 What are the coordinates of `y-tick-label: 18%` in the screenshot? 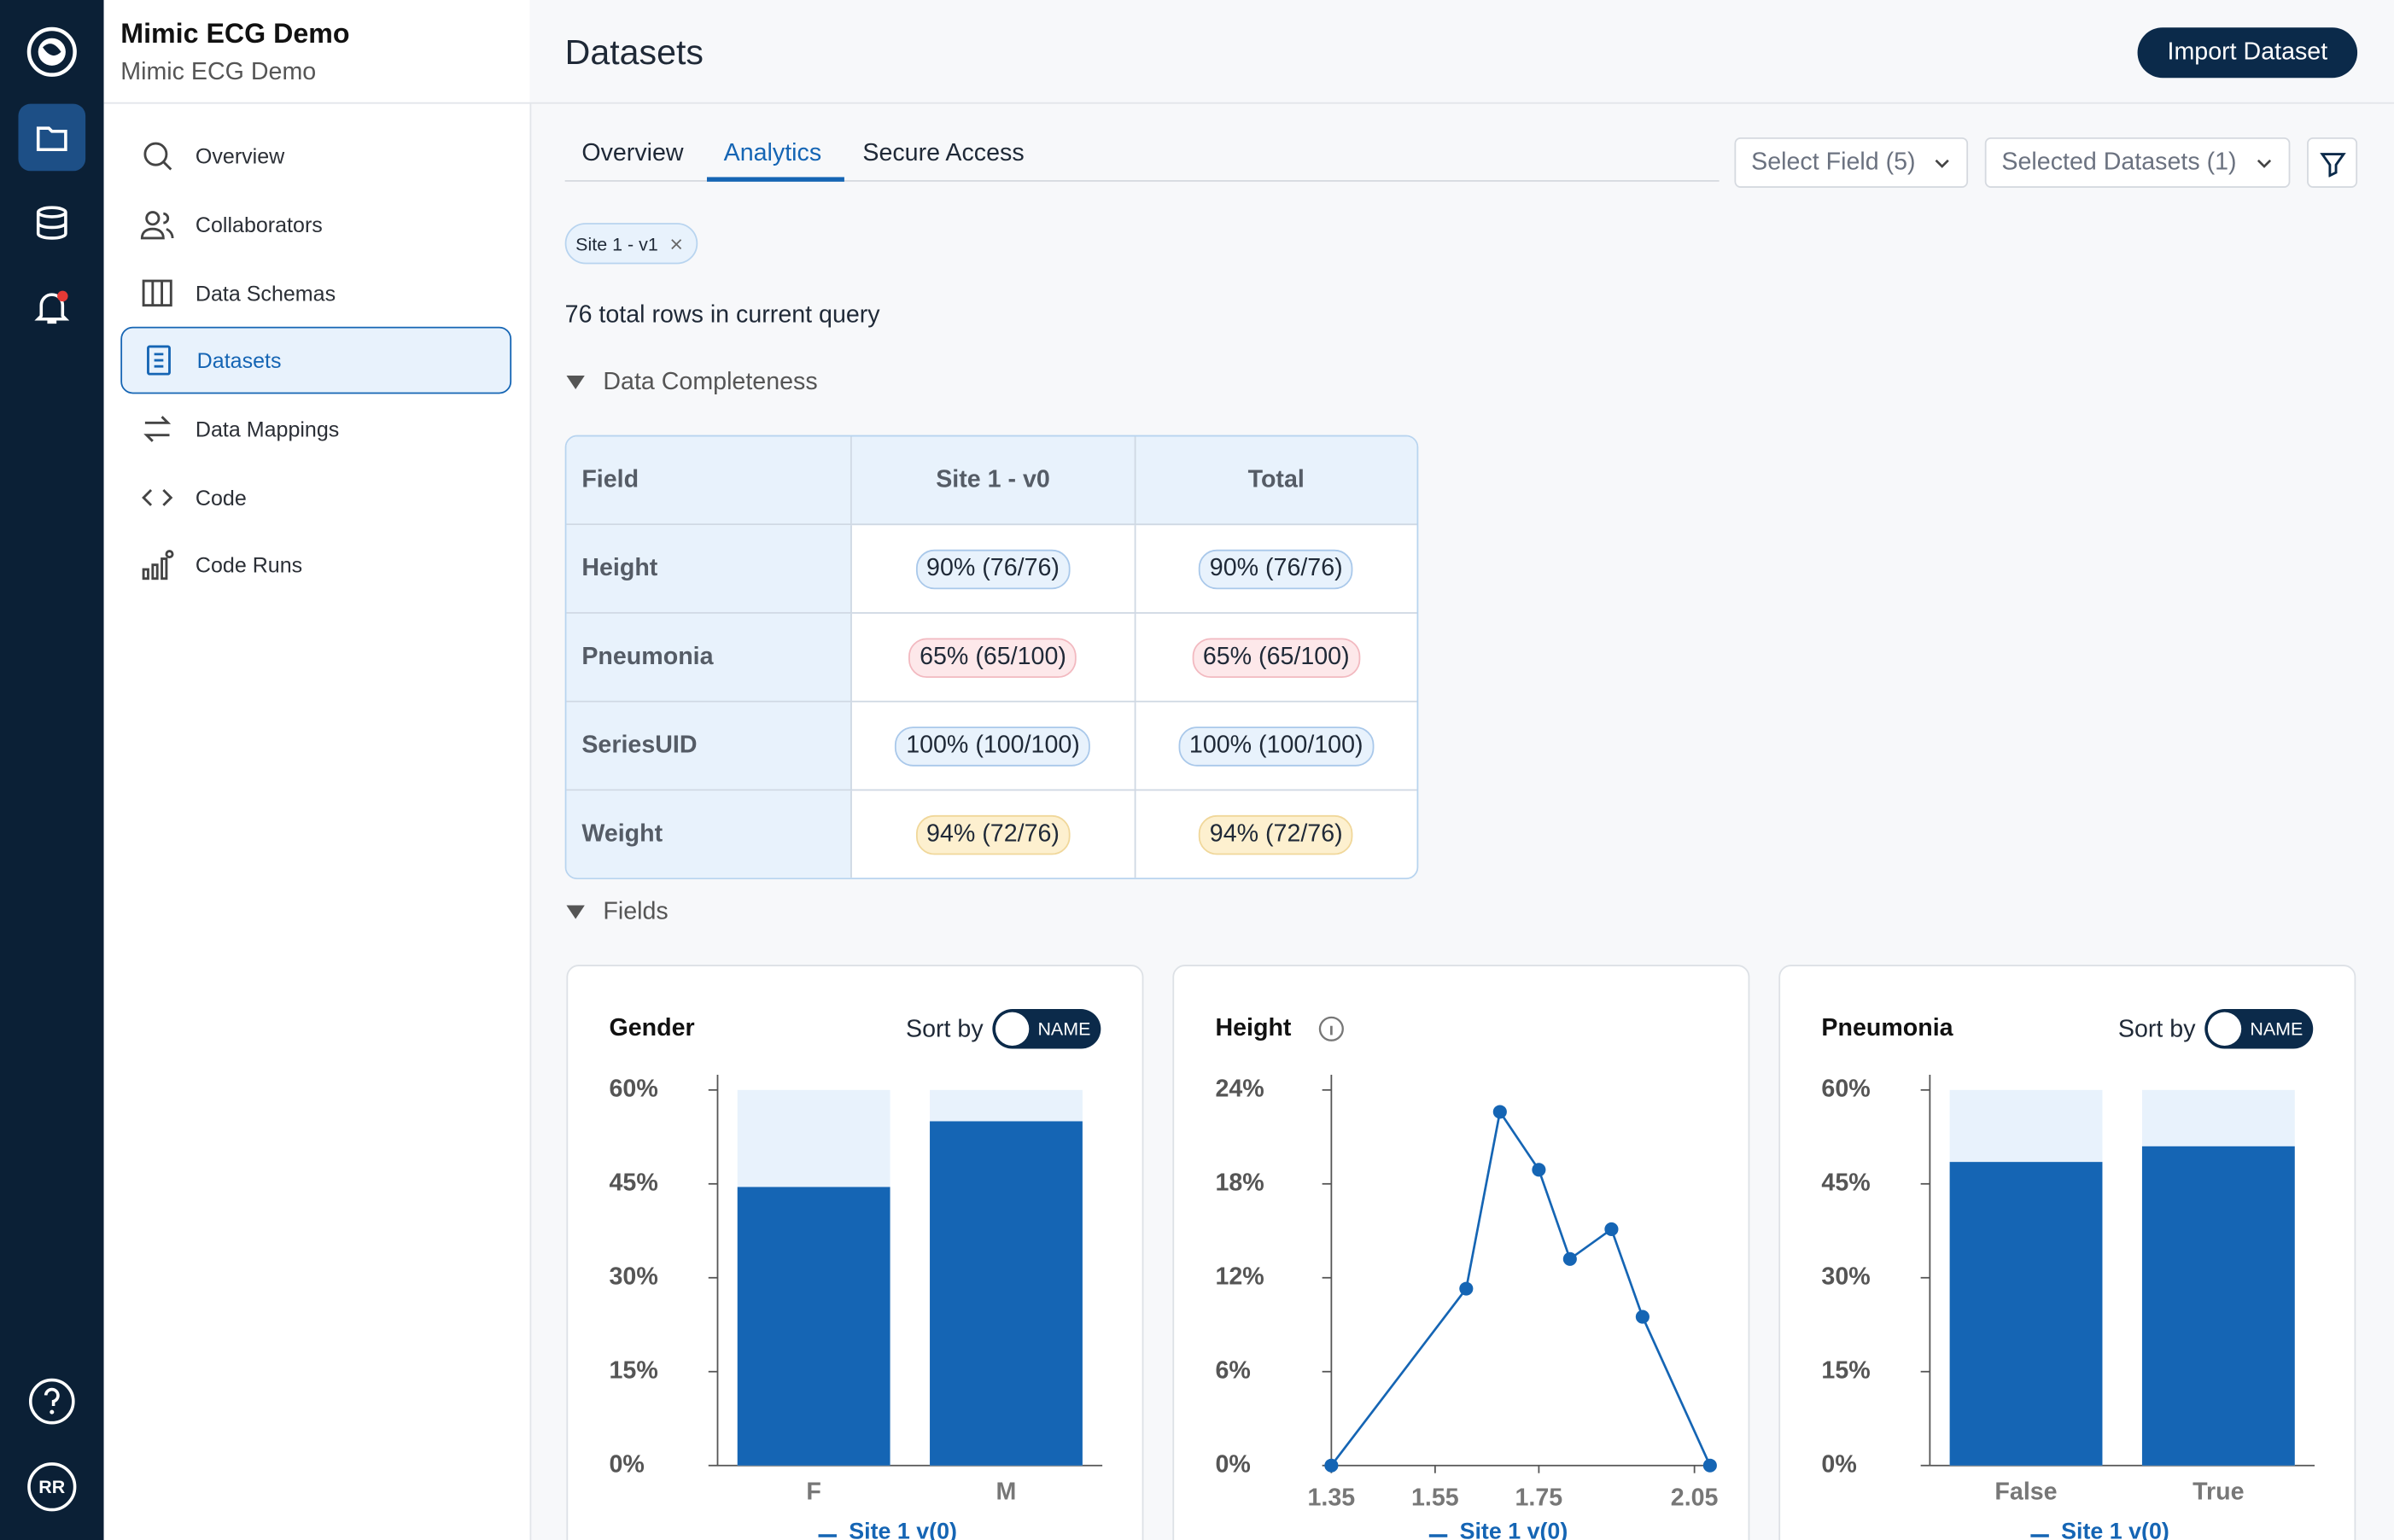 It's located at (1239, 1182).